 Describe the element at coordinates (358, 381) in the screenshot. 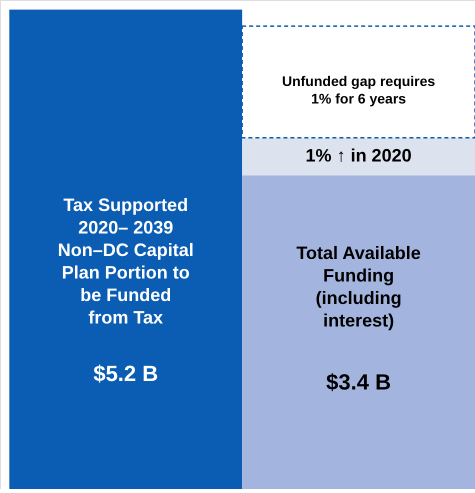

I see `data-label: $3.4 B` at that location.